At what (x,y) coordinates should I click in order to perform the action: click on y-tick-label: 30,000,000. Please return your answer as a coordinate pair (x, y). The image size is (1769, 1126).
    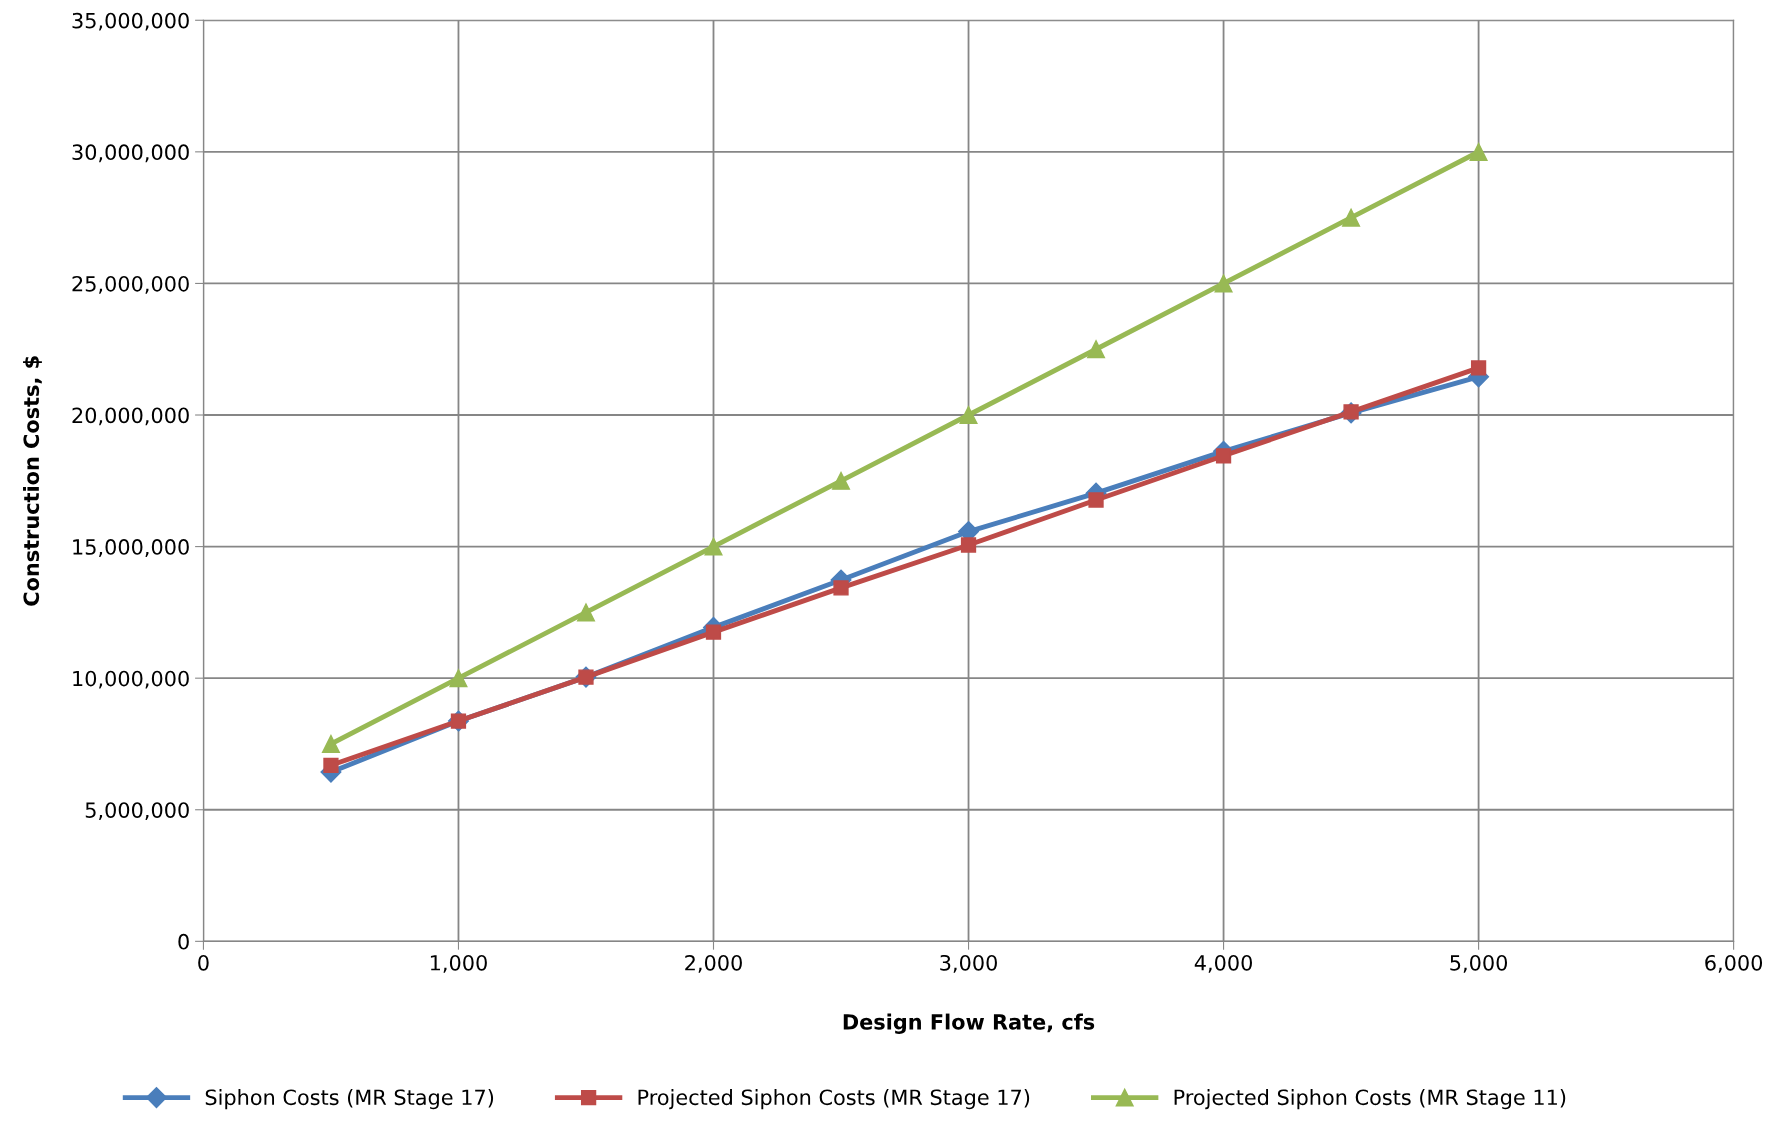
    Looking at the image, I should click on (130, 153).